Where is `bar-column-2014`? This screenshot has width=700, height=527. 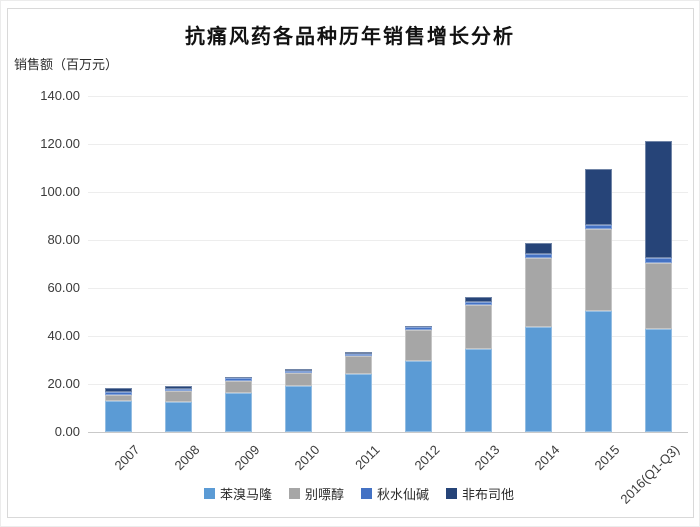 bar-column-2014 is located at coordinates (538, 264).